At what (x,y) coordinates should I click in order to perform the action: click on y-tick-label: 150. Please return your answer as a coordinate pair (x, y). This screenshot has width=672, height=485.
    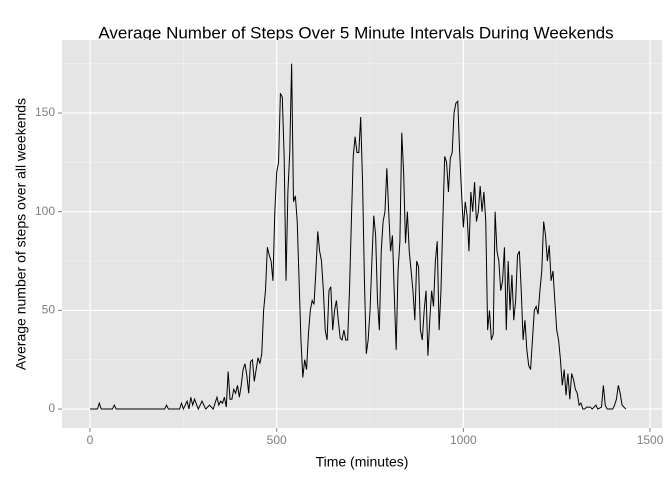
    Looking at the image, I should click on (45, 112).